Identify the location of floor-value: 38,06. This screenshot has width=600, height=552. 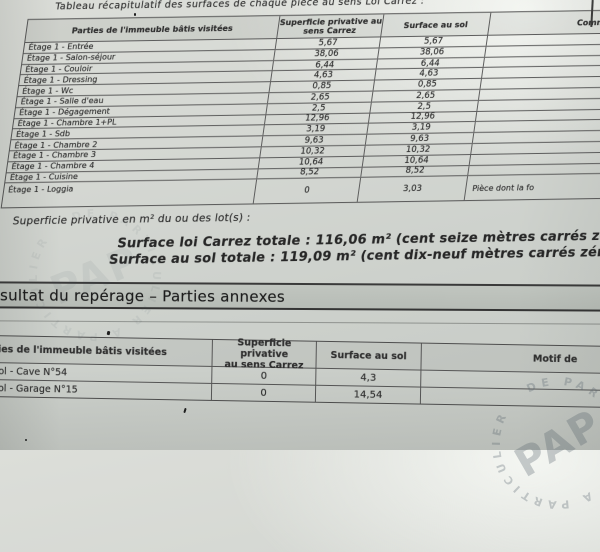
(431, 52).